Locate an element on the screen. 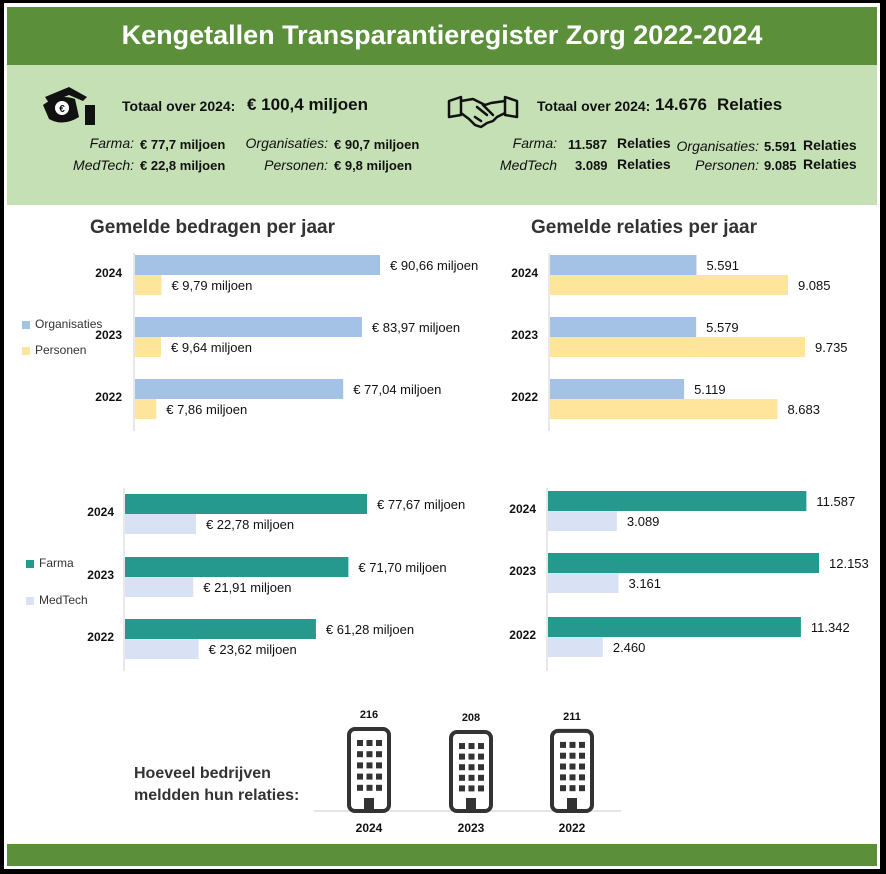 The height and width of the screenshot is (874, 886). legend-medtech: MedTech is located at coordinates (57, 600).